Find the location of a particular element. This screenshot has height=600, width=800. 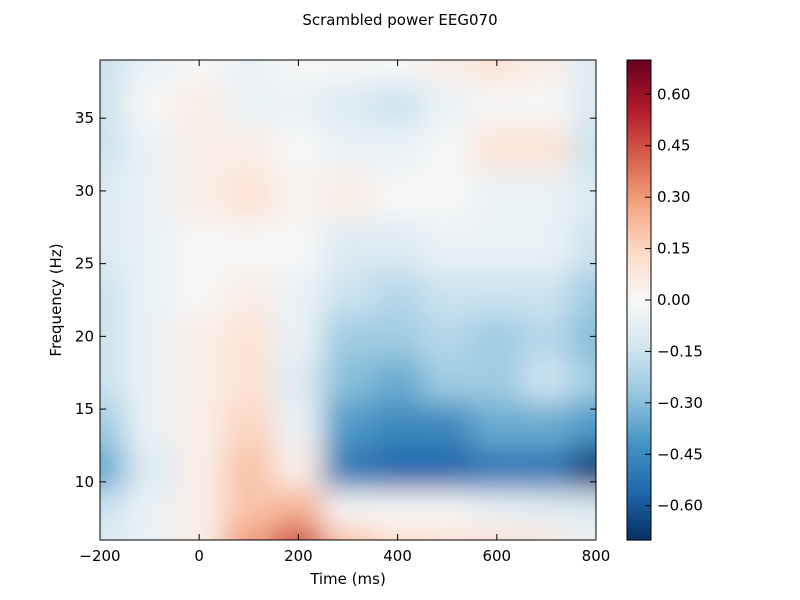

colorbar-ticks: −0.60 −0.45 −0.30 −0.15 0.00 0.15 0.30 0.45 0.60 is located at coordinates (674, 300).